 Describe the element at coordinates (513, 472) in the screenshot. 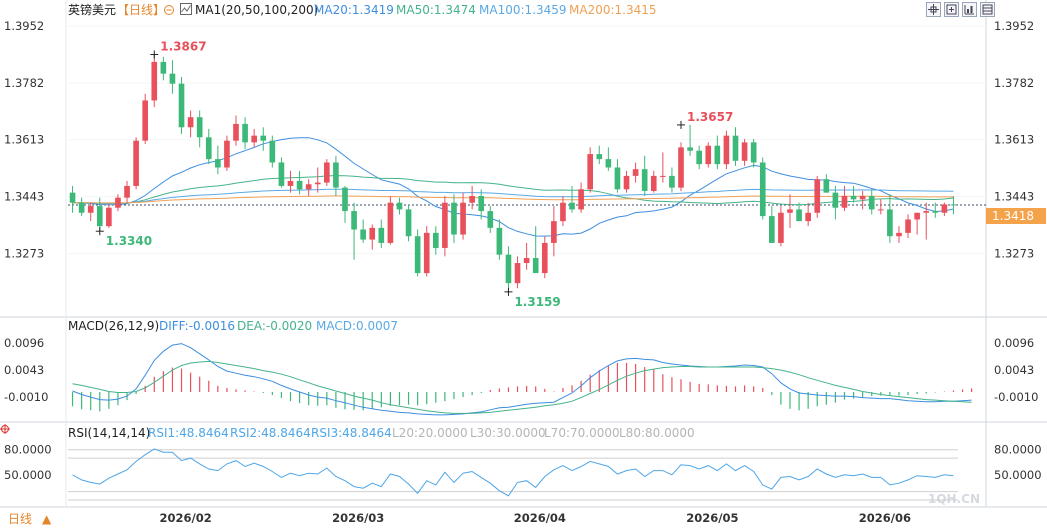

I see `rsi-line` at that location.